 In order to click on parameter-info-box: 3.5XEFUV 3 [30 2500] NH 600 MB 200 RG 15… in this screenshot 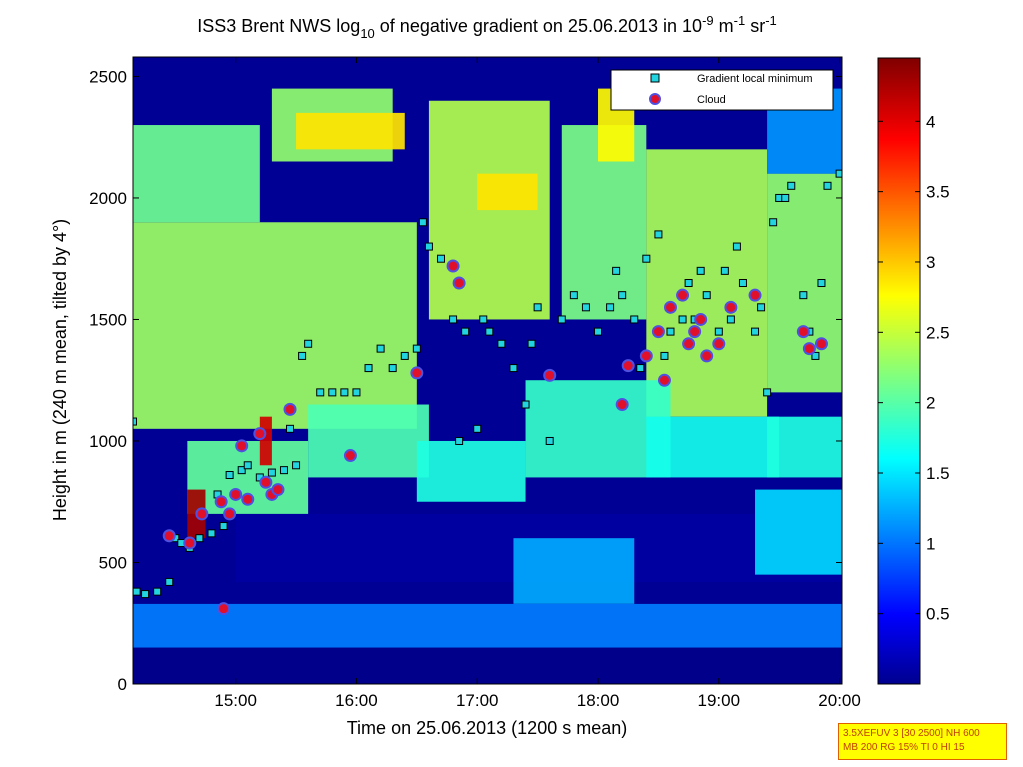, I will do `click(922, 741)`.